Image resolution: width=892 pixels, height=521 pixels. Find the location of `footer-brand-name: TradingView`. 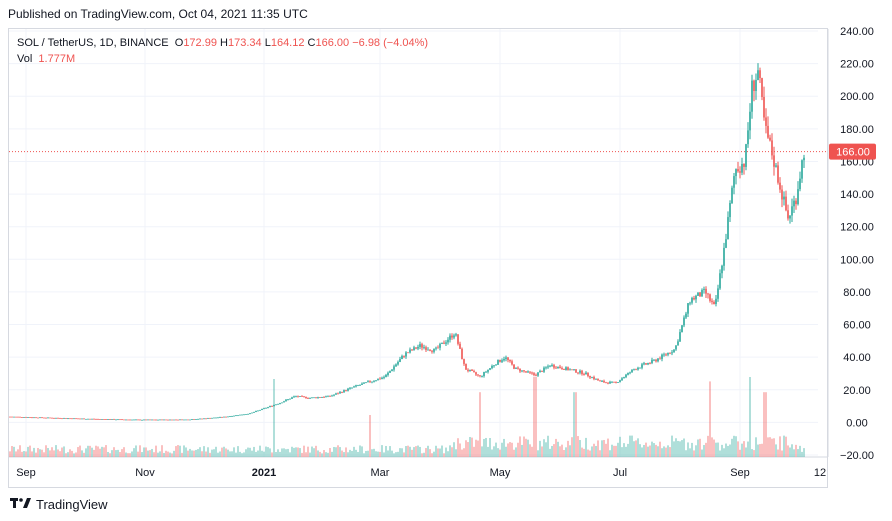

footer-brand-name: TradingView is located at coordinates (72, 504).